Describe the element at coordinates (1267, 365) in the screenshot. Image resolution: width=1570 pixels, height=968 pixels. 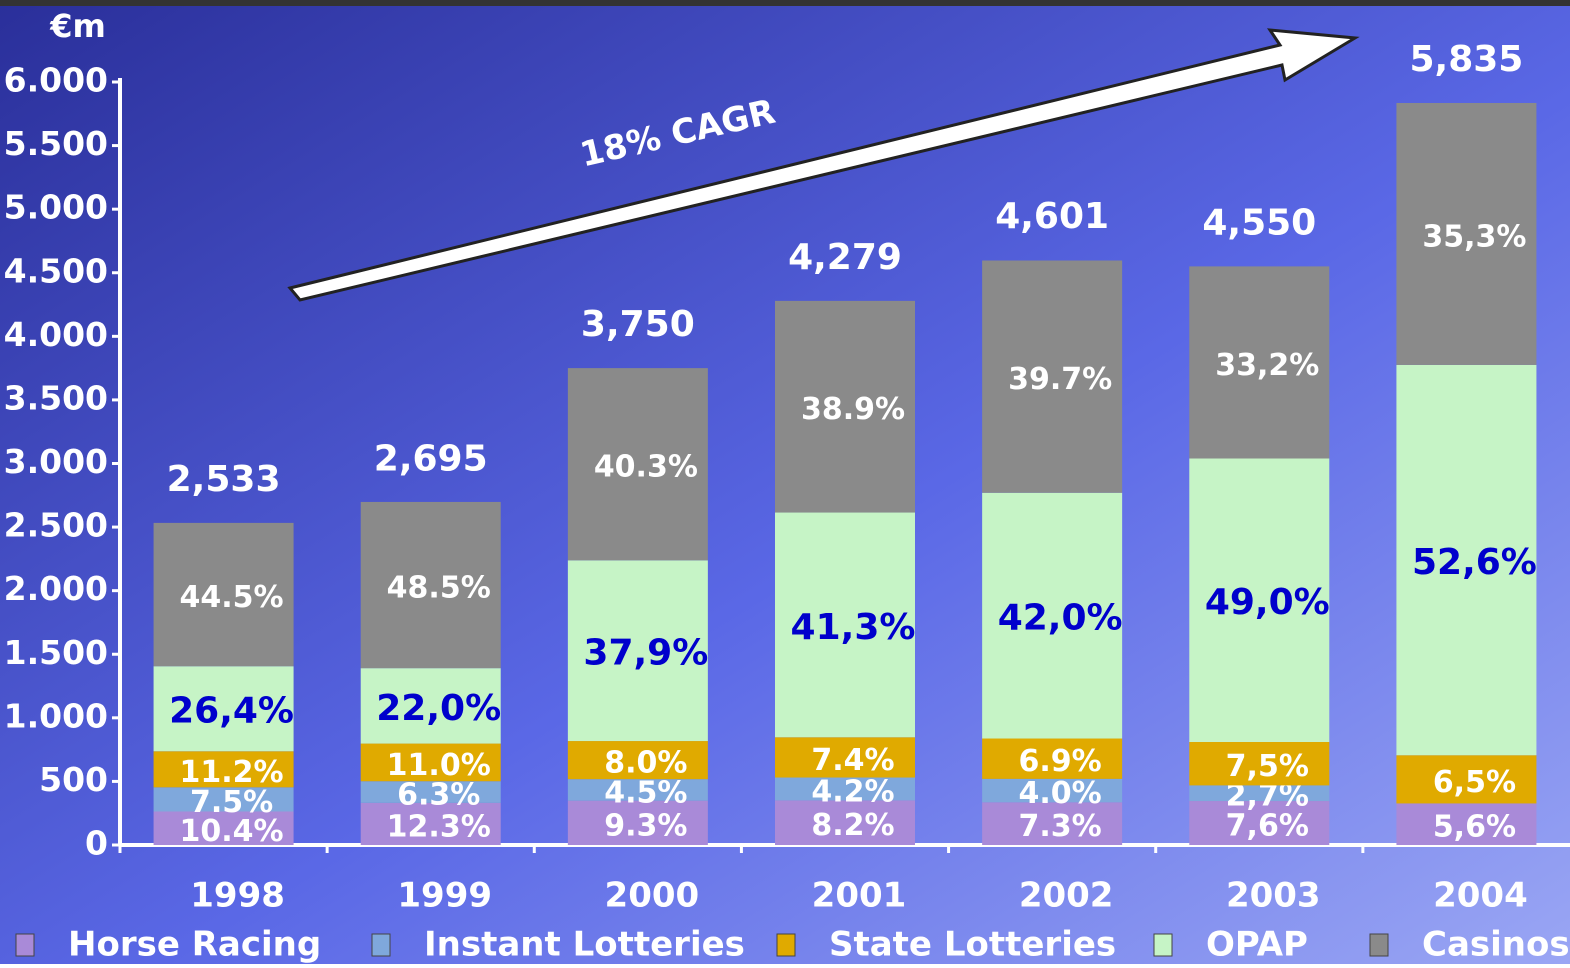
I see `segment-label: 33,2%` at that location.